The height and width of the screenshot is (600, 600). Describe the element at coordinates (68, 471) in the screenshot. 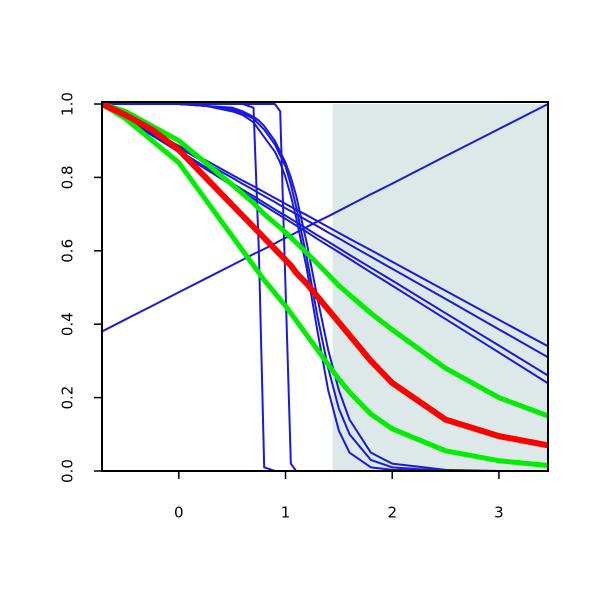

I see `y-tick-label: 0.0` at that location.